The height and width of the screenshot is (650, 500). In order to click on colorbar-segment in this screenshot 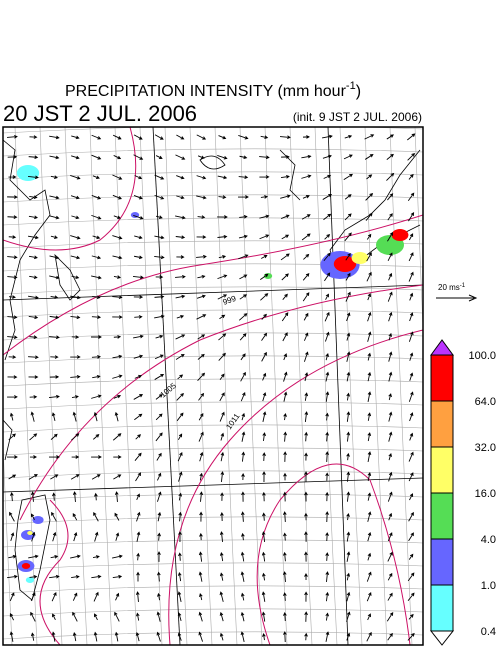, I will do `click(442, 608)`.